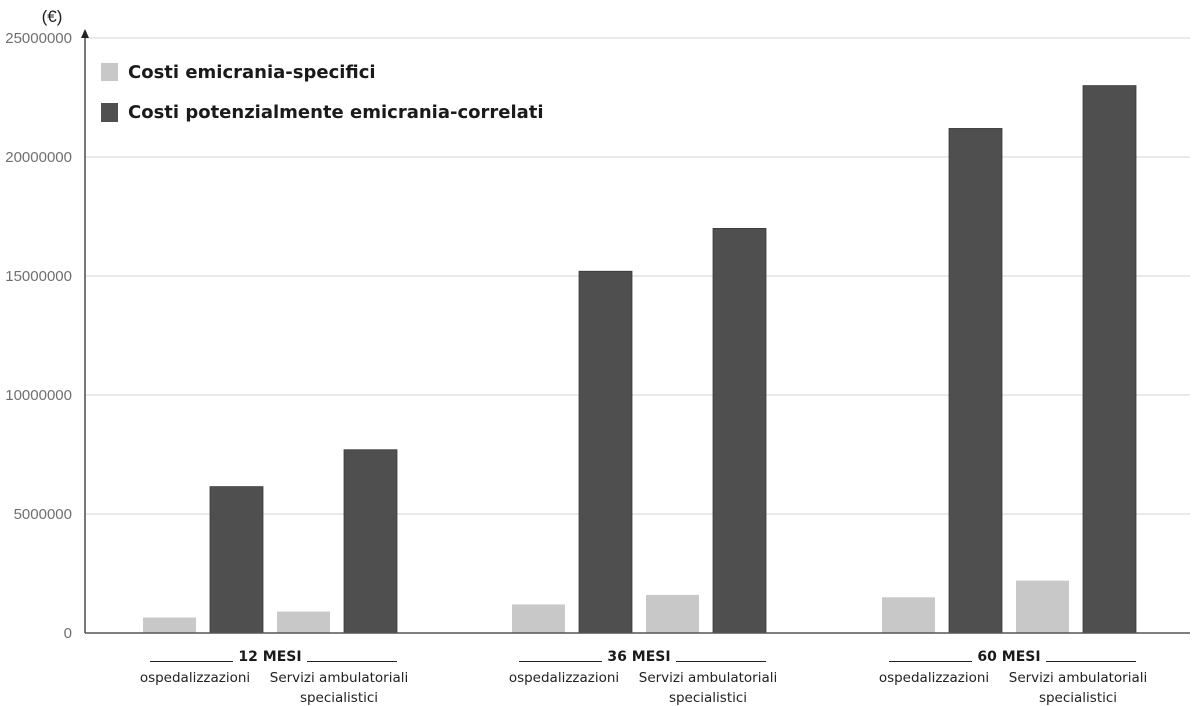 The height and width of the screenshot is (706, 1200). What do you see at coordinates (52, 16) in the screenshot?
I see `y-axis-unit-label: (€)` at bounding box center [52, 16].